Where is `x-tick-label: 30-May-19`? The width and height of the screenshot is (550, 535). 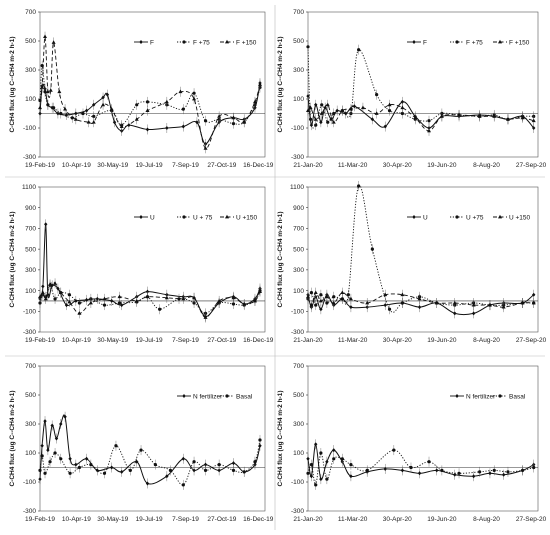
x-tick-label: 30-May-19 is located at coordinates (112, 340).